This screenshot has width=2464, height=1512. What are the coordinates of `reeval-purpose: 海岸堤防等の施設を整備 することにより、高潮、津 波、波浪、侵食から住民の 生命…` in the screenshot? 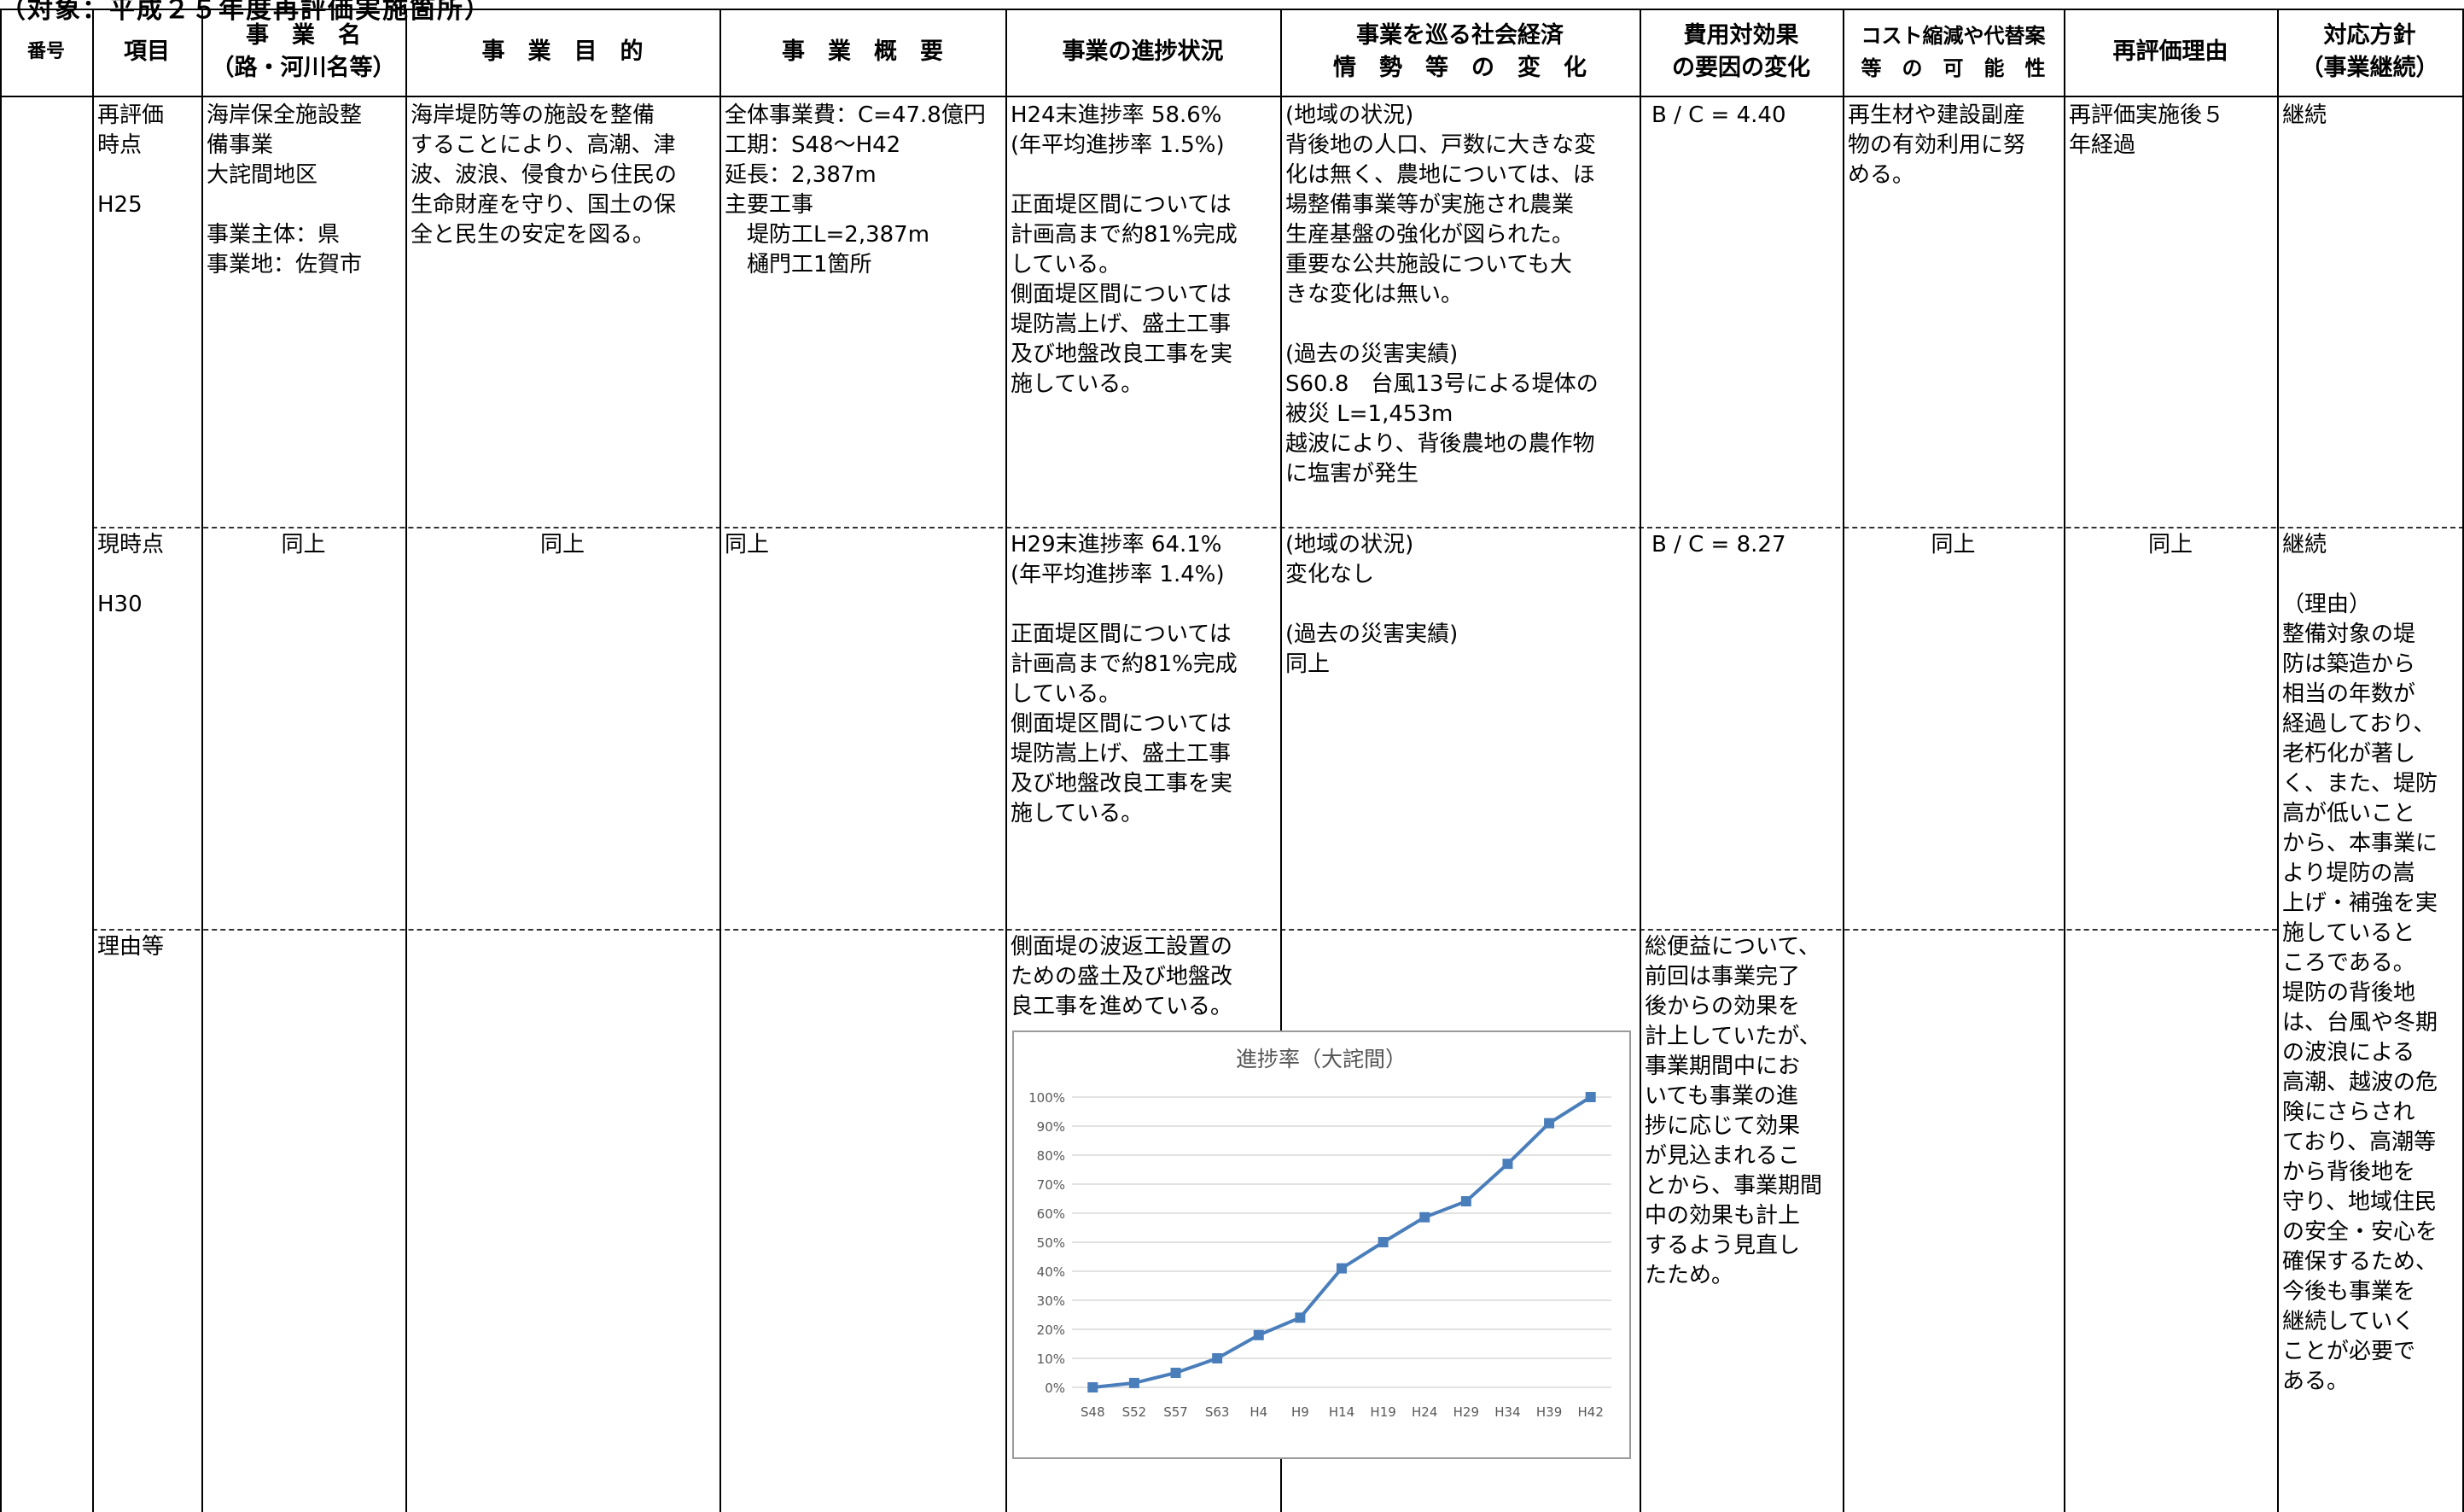 It's located at (544, 175).